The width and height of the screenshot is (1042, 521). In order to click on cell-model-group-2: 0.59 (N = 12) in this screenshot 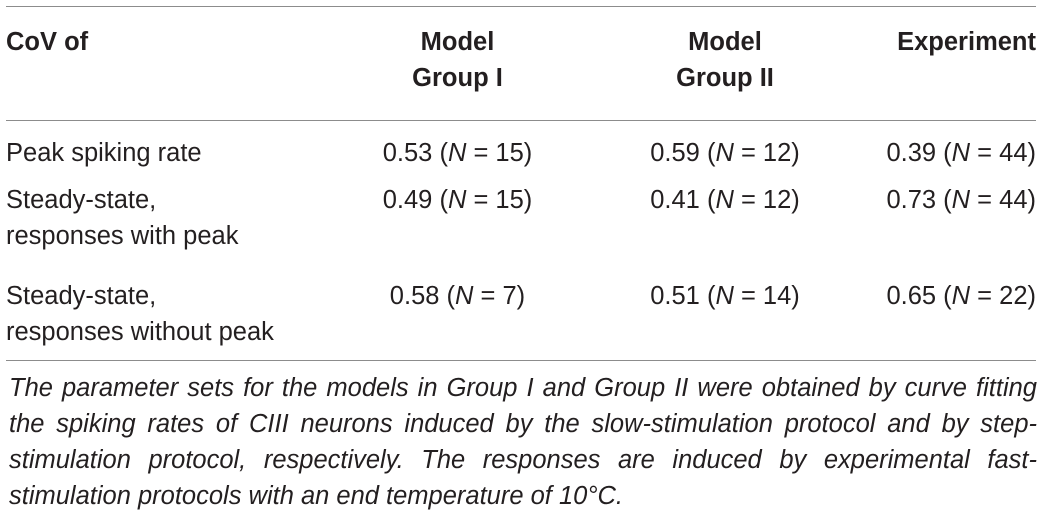, I will do `click(725, 153)`.